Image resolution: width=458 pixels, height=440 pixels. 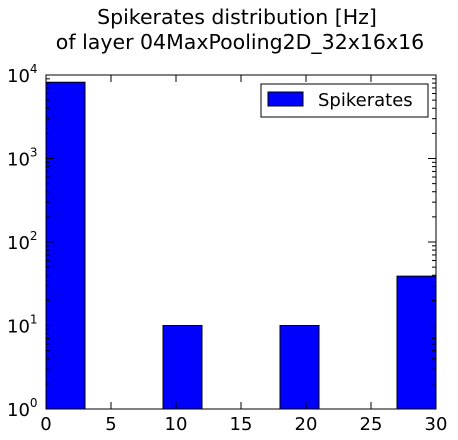 What do you see at coordinates (176, 424) in the screenshot?
I see `x-tick-label-2: 10` at bounding box center [176, 424].